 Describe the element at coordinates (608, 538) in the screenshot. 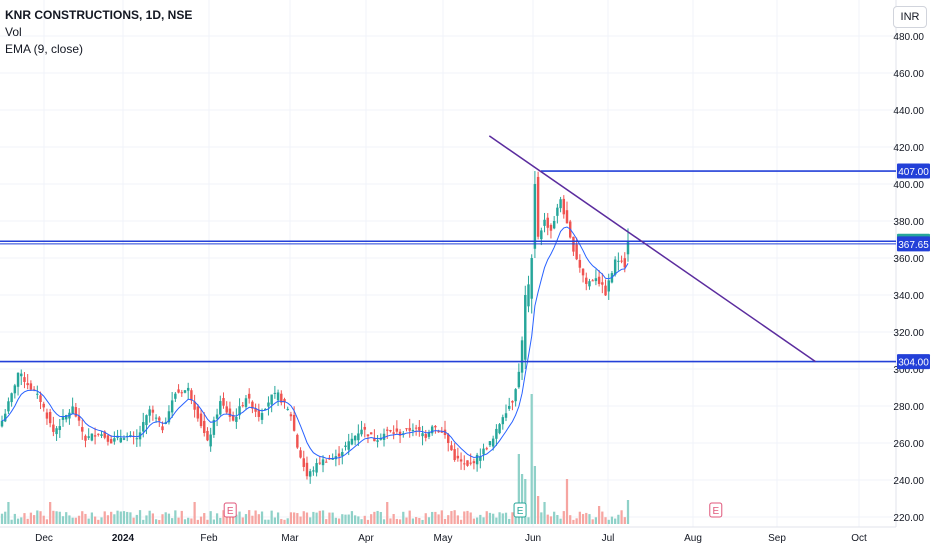

I see `x-tick-label: Jul` at that location.